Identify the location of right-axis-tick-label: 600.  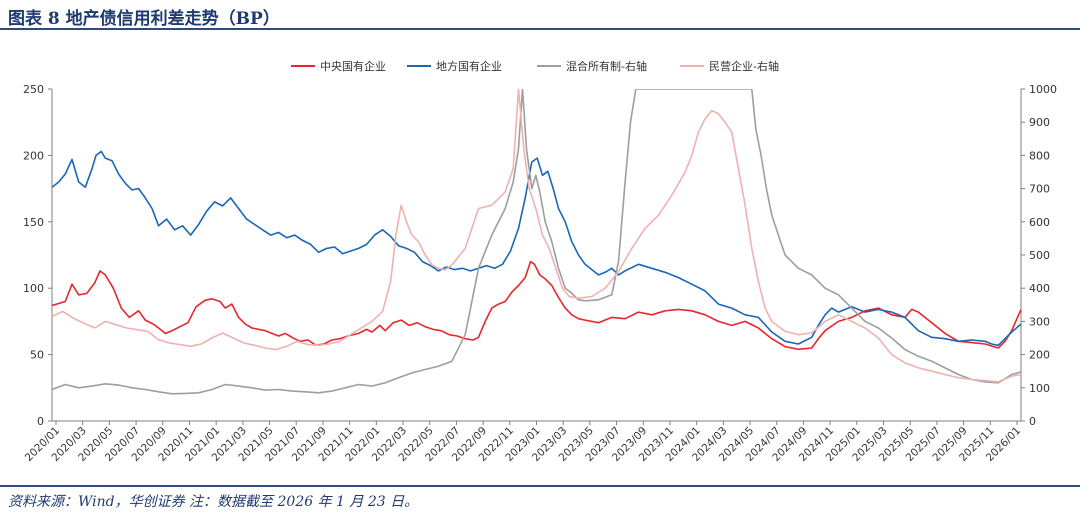
(1039, 222).